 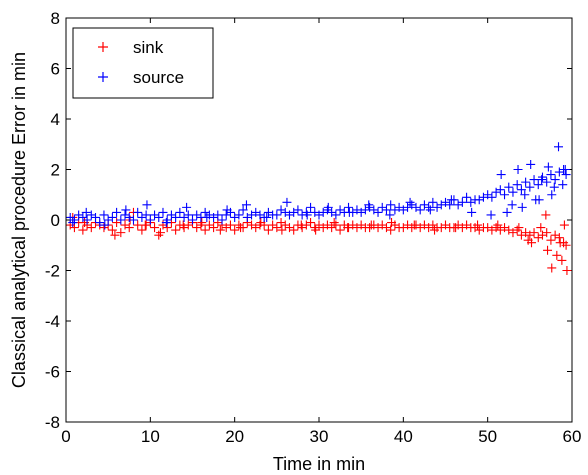 I want to click on y-tick-label: -8, so click(x=52, y=422).